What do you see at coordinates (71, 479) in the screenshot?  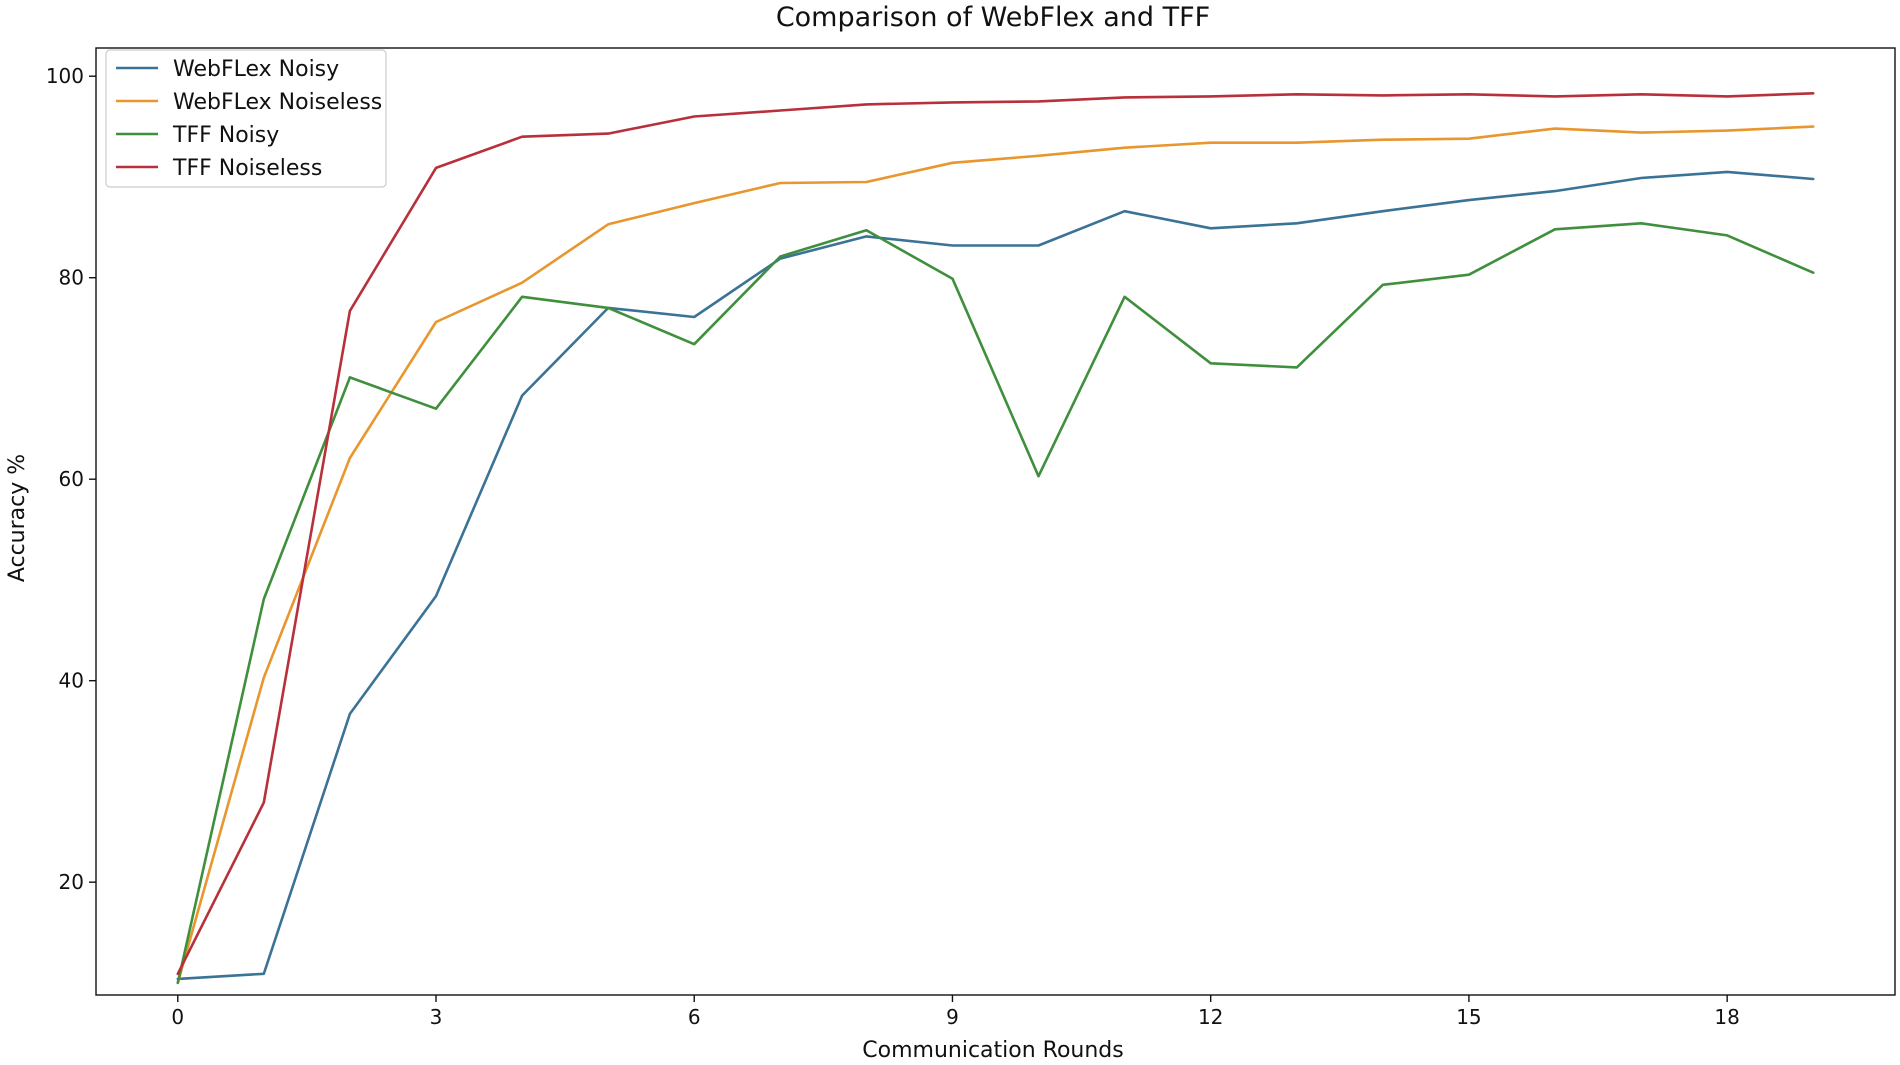 I see `y-tick-label: 60` at bounding box center [71, 479].